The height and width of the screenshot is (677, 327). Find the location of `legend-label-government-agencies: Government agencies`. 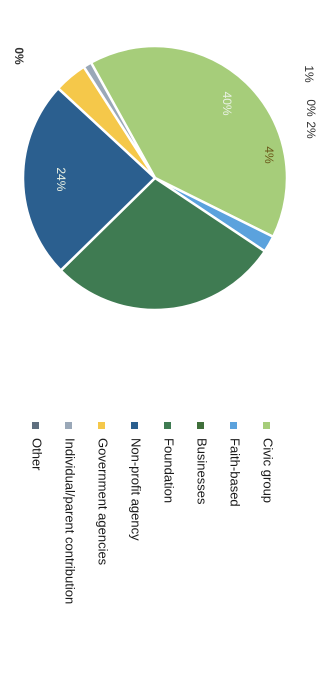

legend-label-government-agencies: Government agencies is located at coordinates (103, 502).